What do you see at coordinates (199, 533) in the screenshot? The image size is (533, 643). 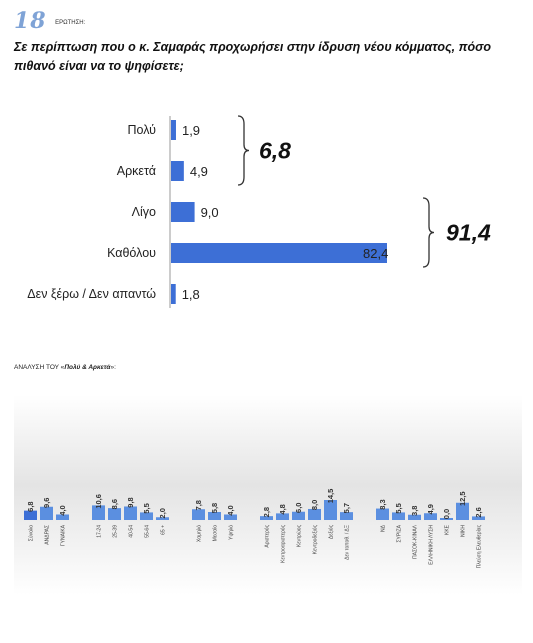 I see `breakdown-category-label: Χαμηλό` at bounding box center [199, 533].